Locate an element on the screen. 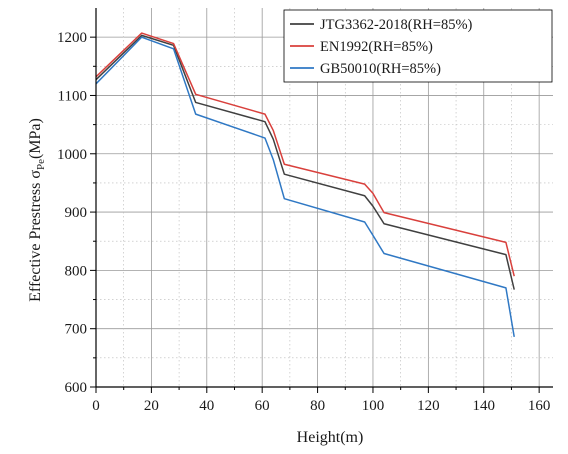  x-tick-label: 0 is located at coordinates (96, 406).